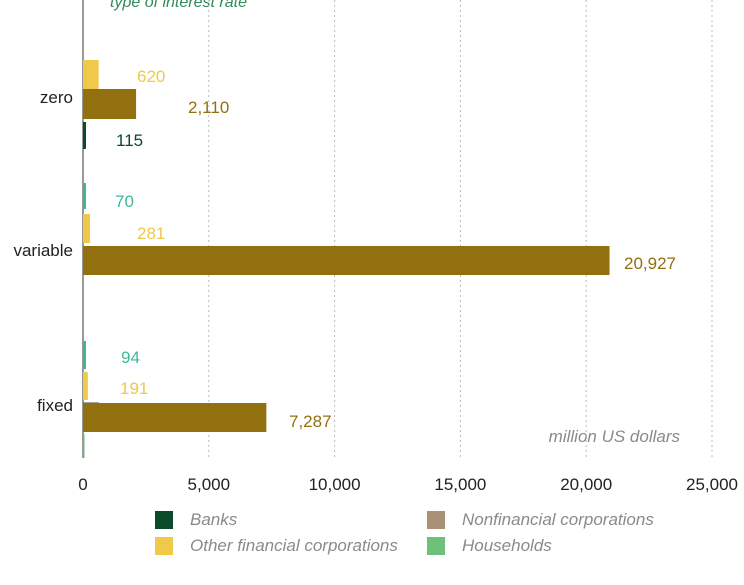 The image size is (744, 585). Describe the element at coordinates (43, 250) in the screenshot. I see `category-label: variable` at that location.